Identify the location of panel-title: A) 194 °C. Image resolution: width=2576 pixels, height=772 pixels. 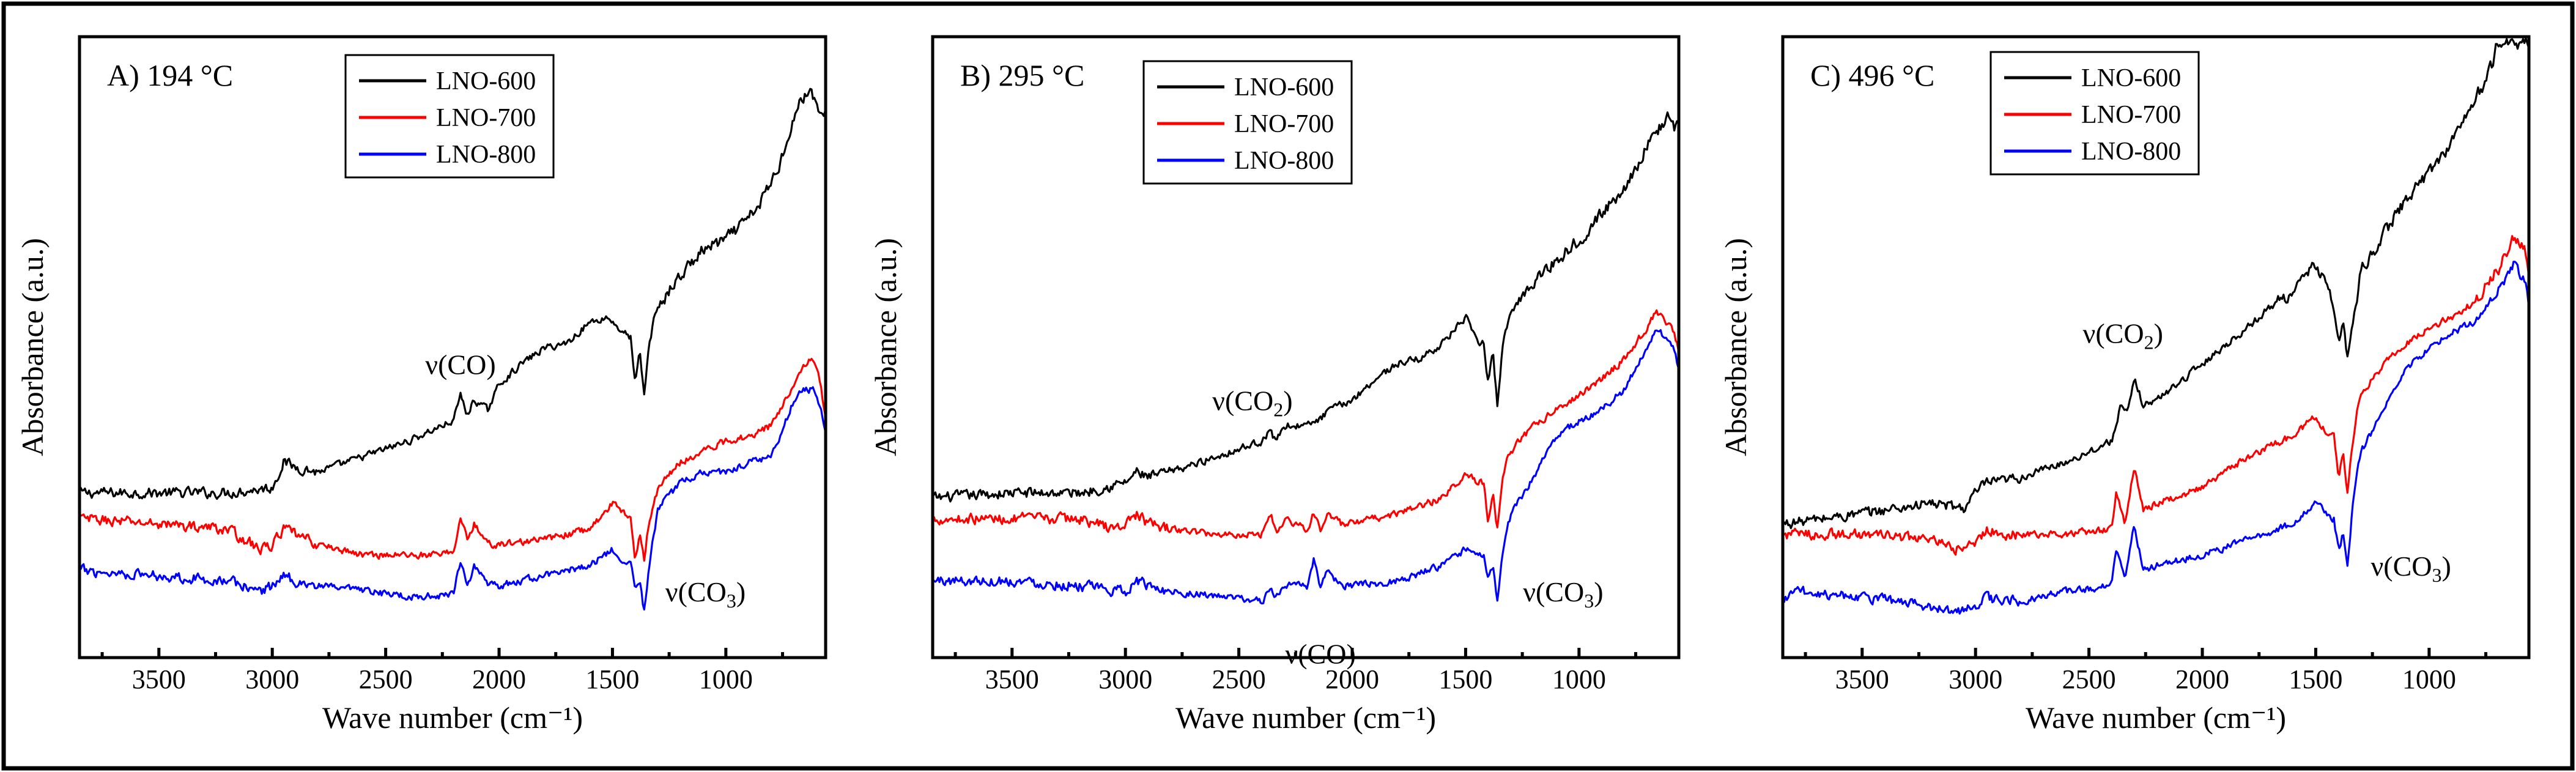
(170, 75).